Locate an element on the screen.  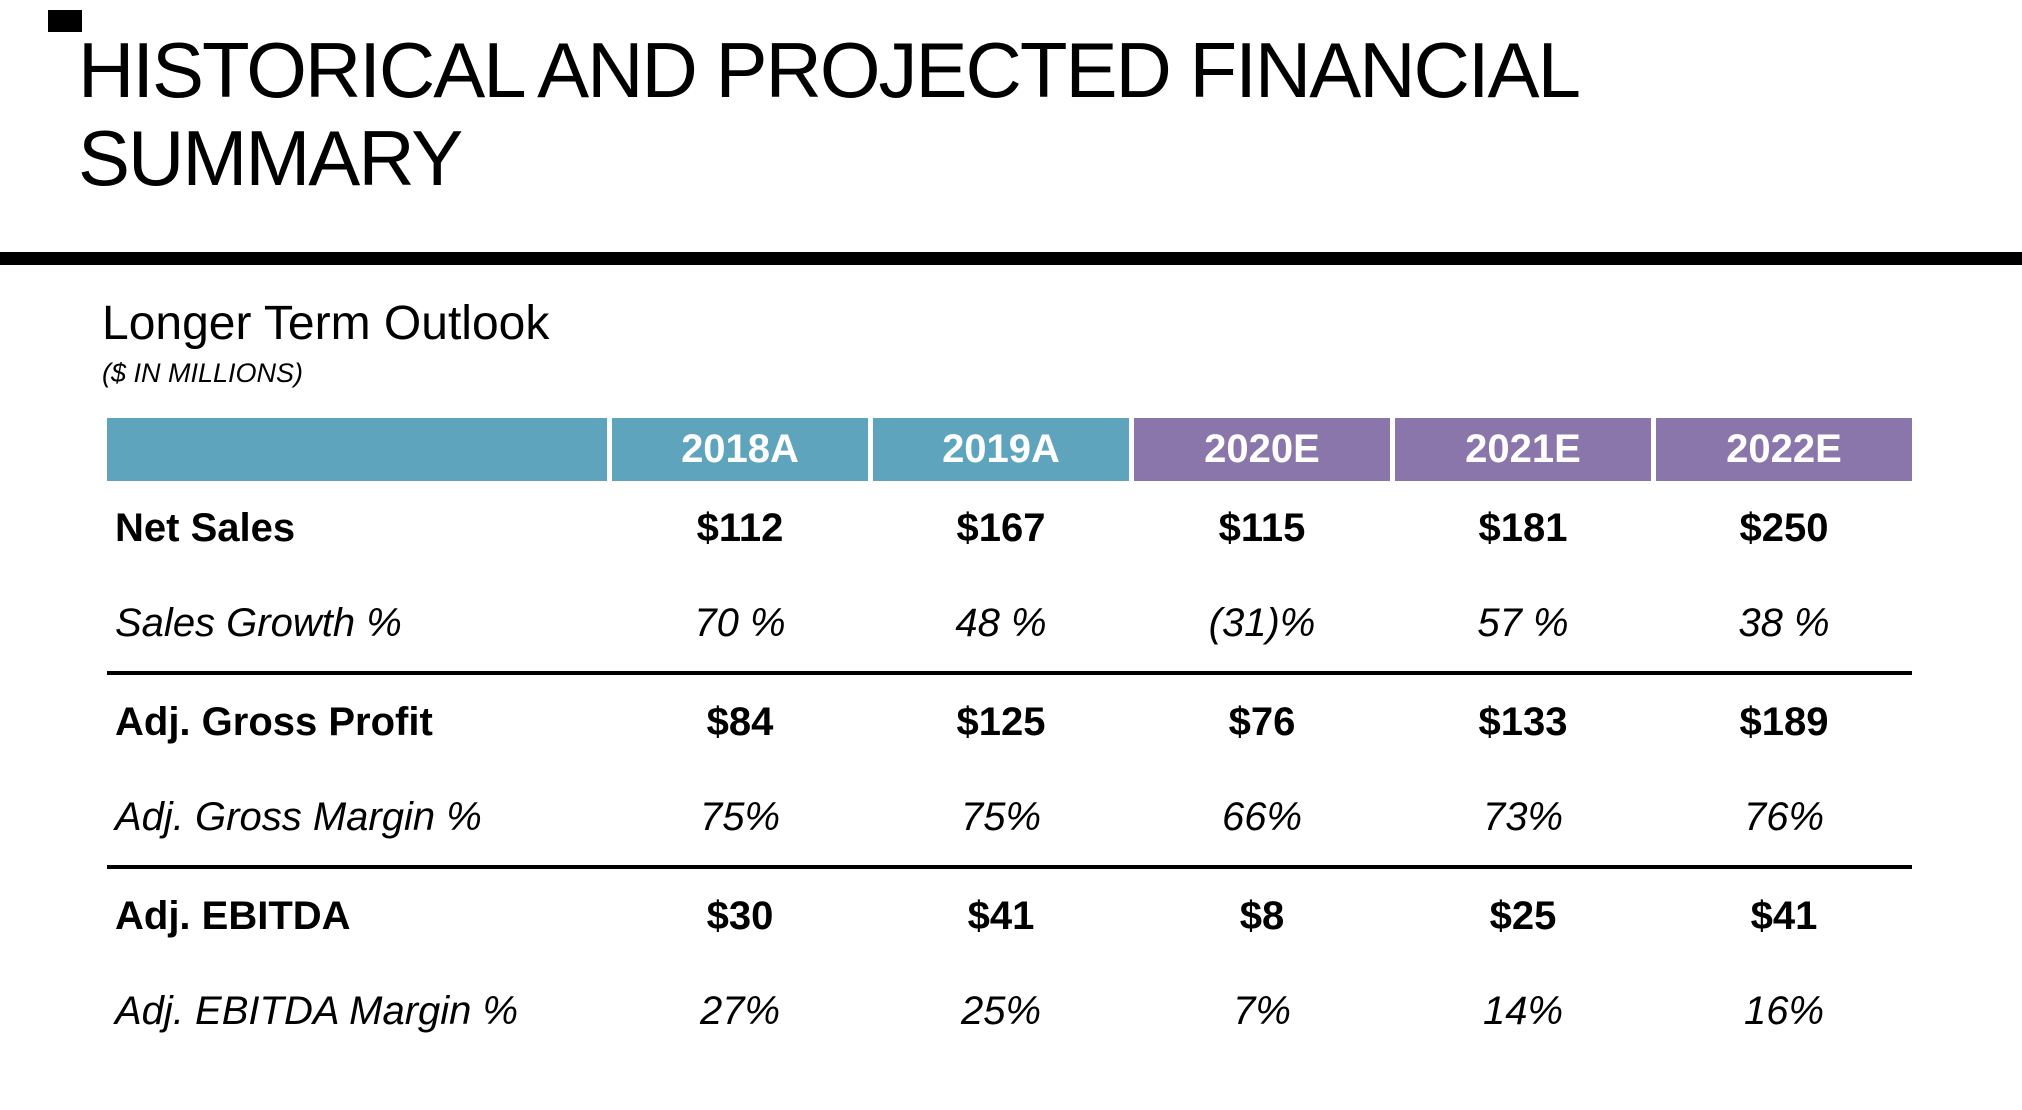
table-row-adj-ebitda-margin: Adj. EBITDA Margin % 27% 25% 7% 14% 16% is located at coordinates (1009, 1011).